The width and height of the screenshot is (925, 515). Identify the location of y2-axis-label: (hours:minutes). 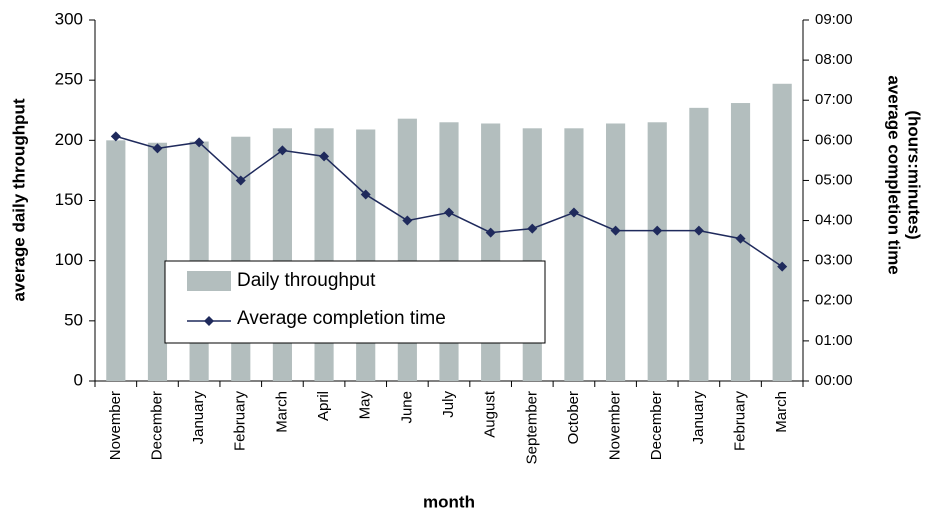
(914, 174).